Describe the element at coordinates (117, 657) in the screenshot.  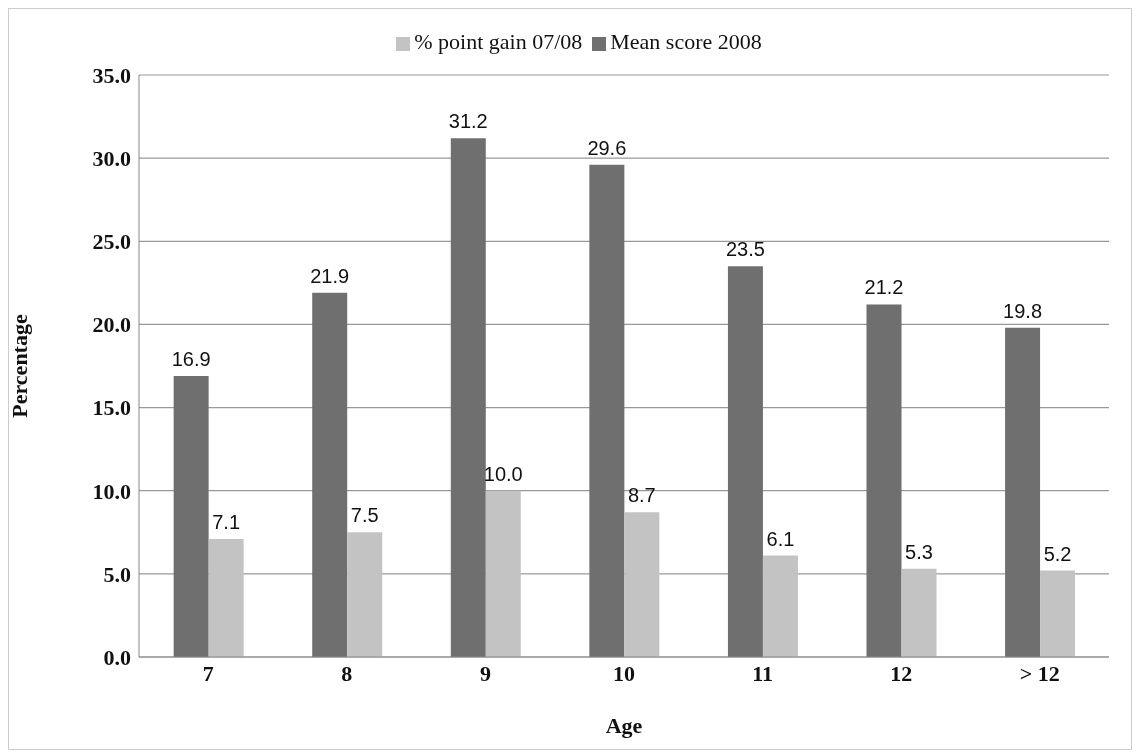
I see `y-tick-label: 0.0` at that location.